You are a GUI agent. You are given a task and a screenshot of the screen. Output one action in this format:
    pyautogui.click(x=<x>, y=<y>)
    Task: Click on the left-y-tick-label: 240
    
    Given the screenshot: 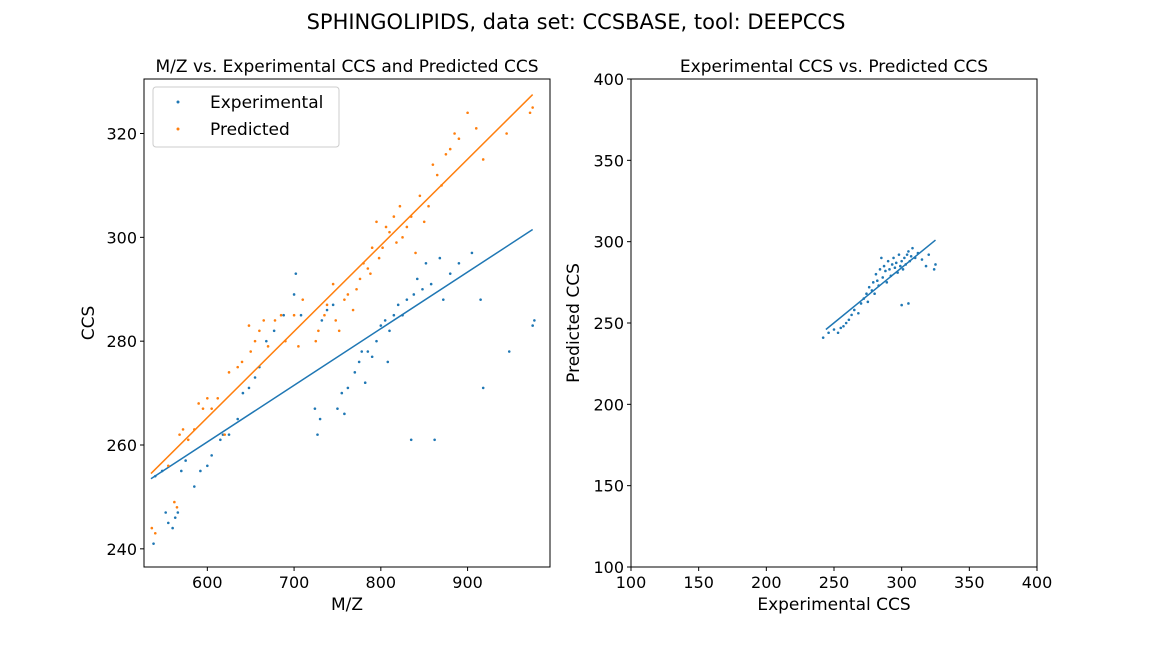 What is the action you would take?
    pyautogui.click(x=121, y=549)
    